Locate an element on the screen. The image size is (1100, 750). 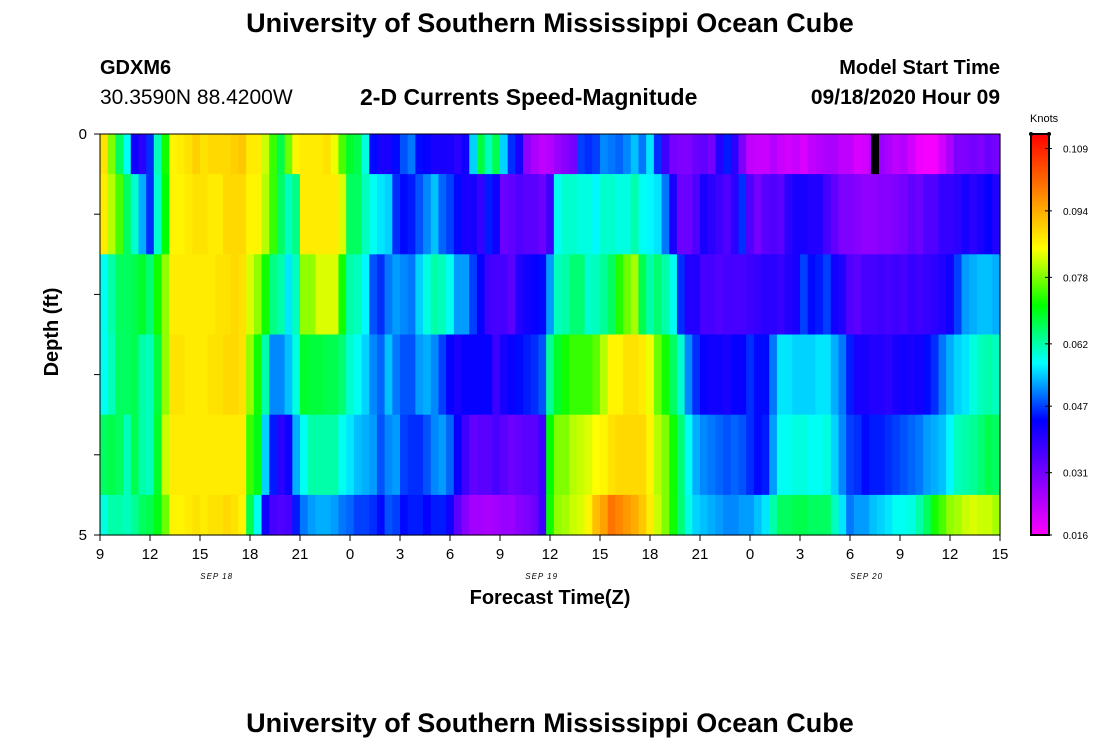
x-tick-label: 15 is located at coordinates (200, 554).